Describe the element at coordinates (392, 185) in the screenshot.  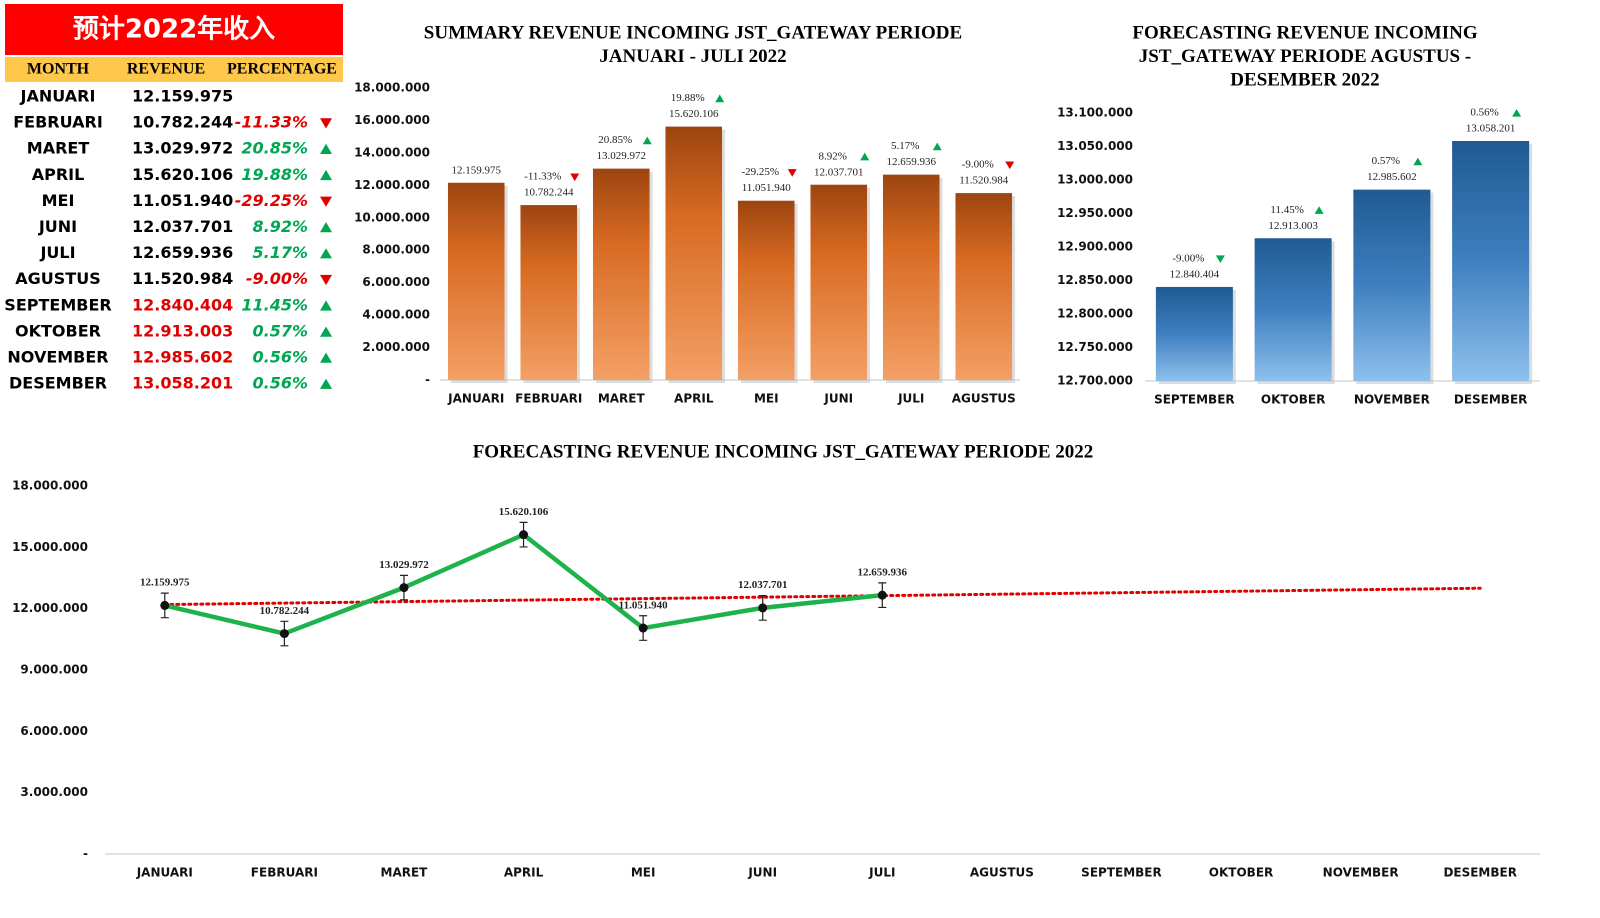
I see `y-tick-label: 12.000.000` at that location.